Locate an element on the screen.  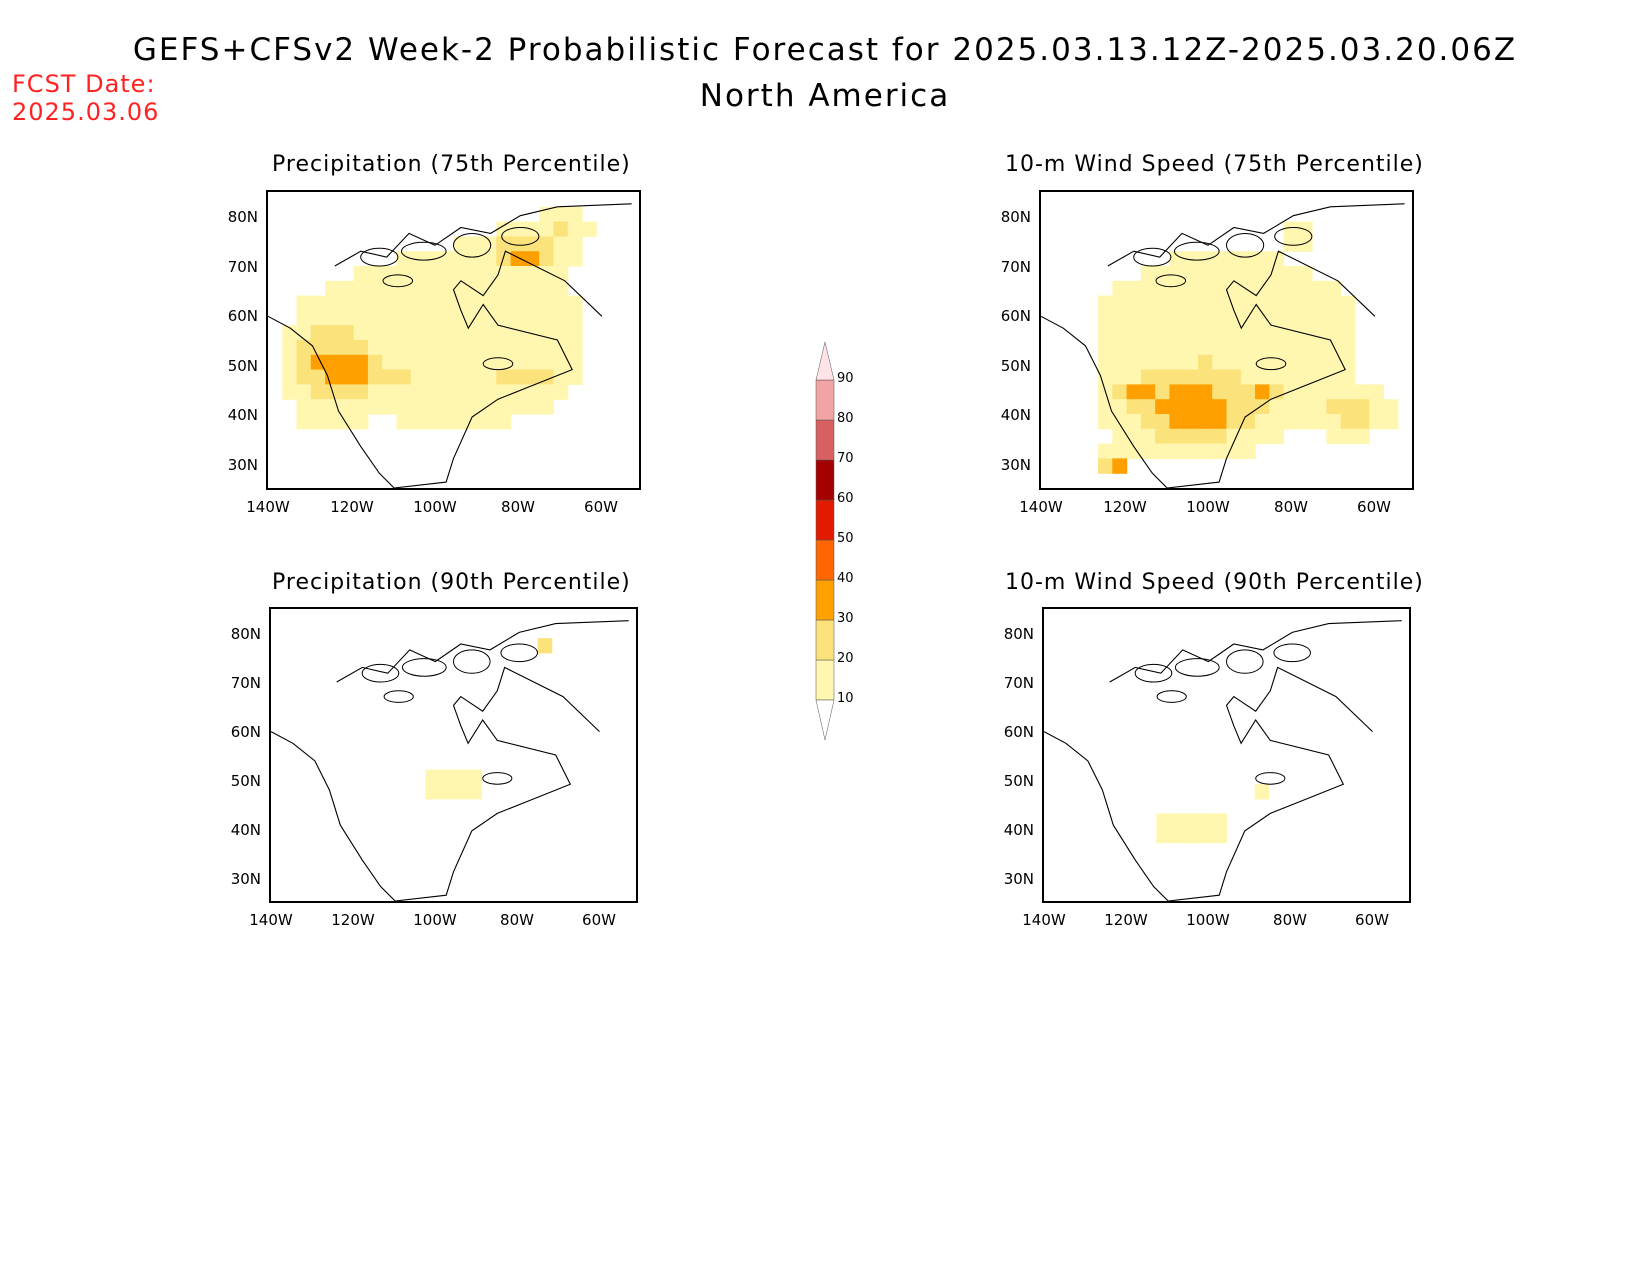
colorbar-bottom-triangle is located at coordinates (825, 720).